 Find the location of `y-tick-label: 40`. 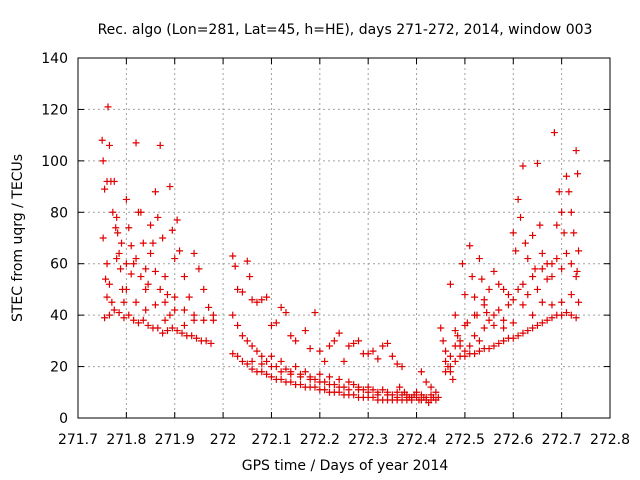

y-tick-label: 40 is located at coordinates (59, 316).